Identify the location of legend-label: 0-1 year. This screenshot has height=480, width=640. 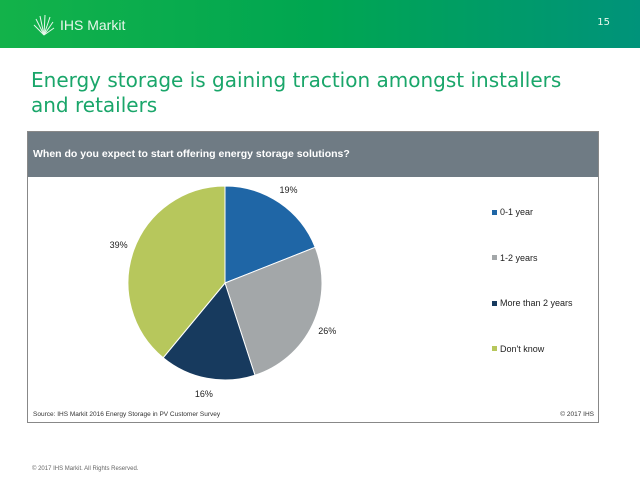
(517, 212).